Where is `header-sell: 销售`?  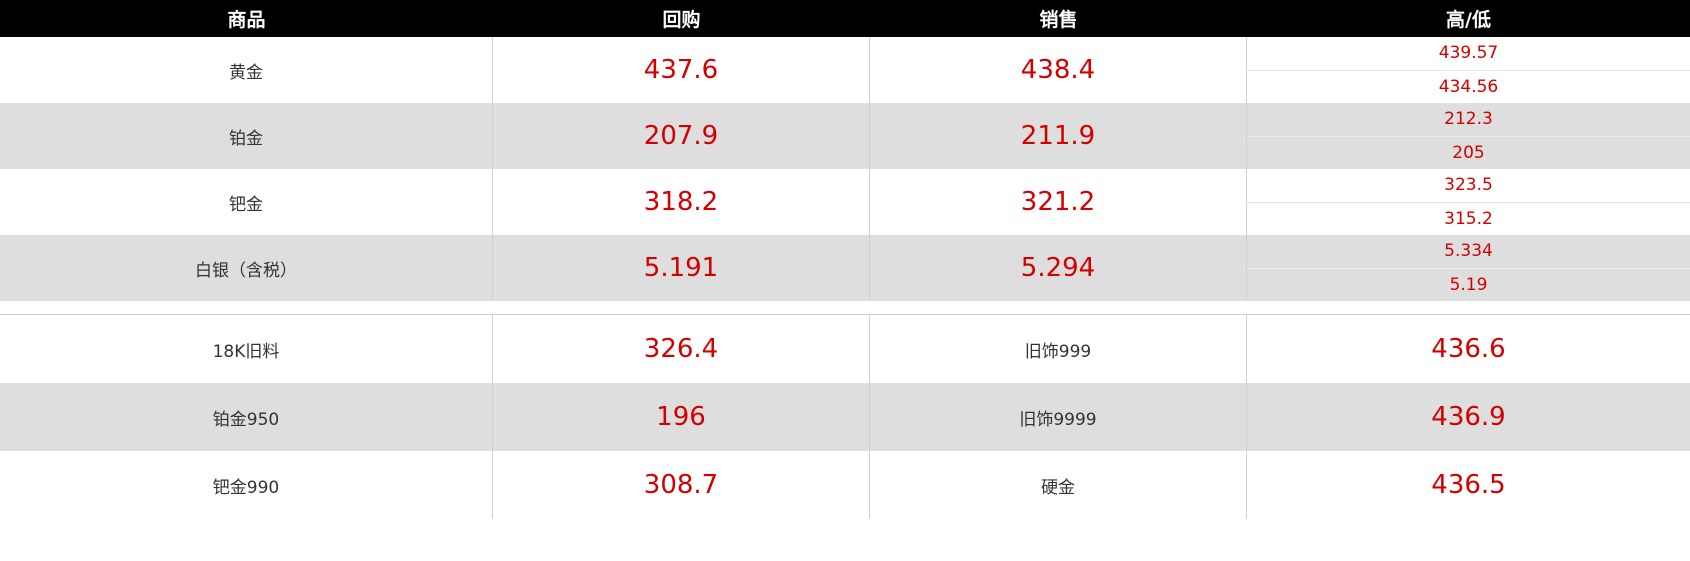
header-sell: 销售 is located at coordinates (1058, 20).